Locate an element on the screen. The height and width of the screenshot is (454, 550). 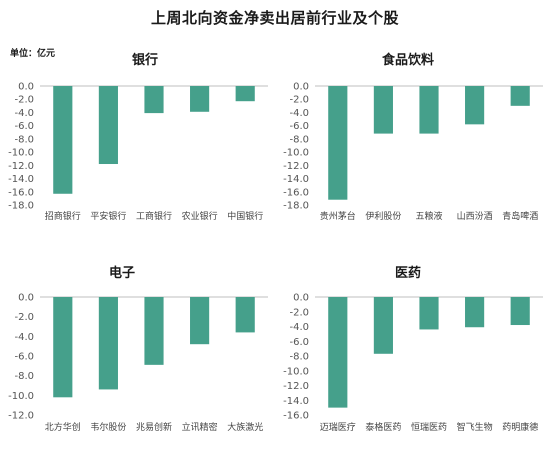
x-tick-label: 北方华创 is located at coordinates (63, 427).